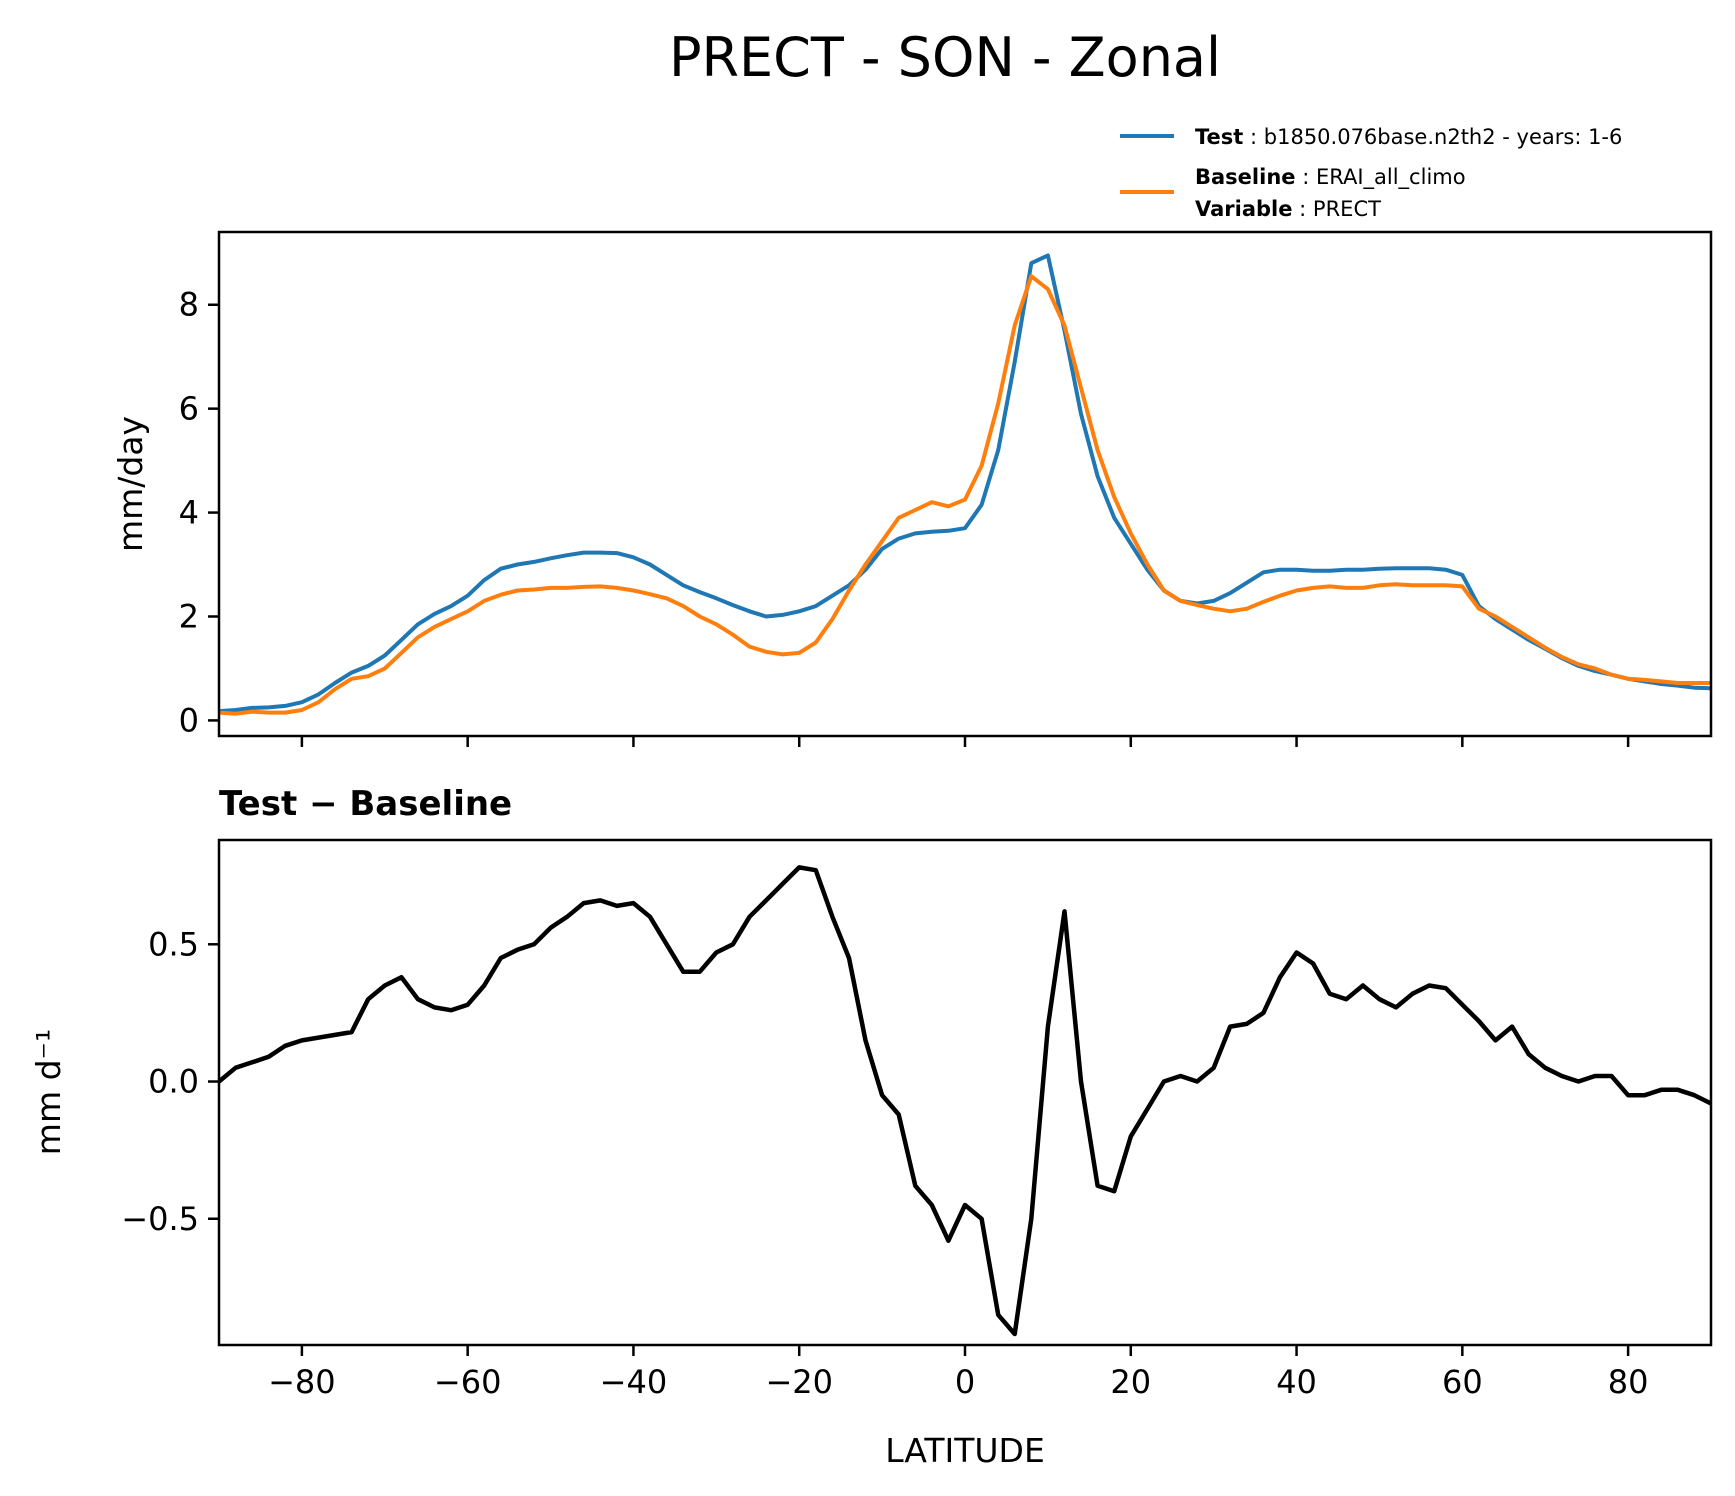  Describe the element at coordinates (302, 1382) in the screenshot. I see `bot-xtick-label: −80` at that location.